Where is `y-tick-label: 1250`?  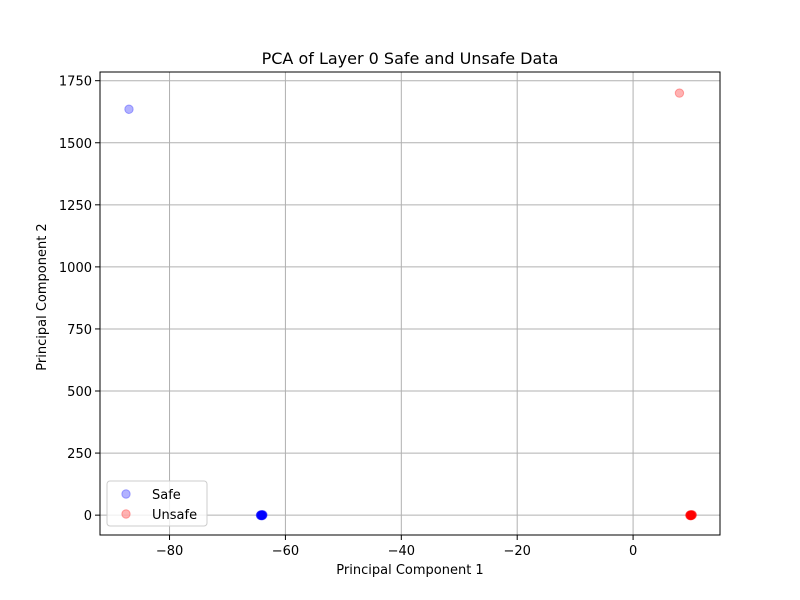 y-tick-label: 1250 is located at coordinates (75, 206).